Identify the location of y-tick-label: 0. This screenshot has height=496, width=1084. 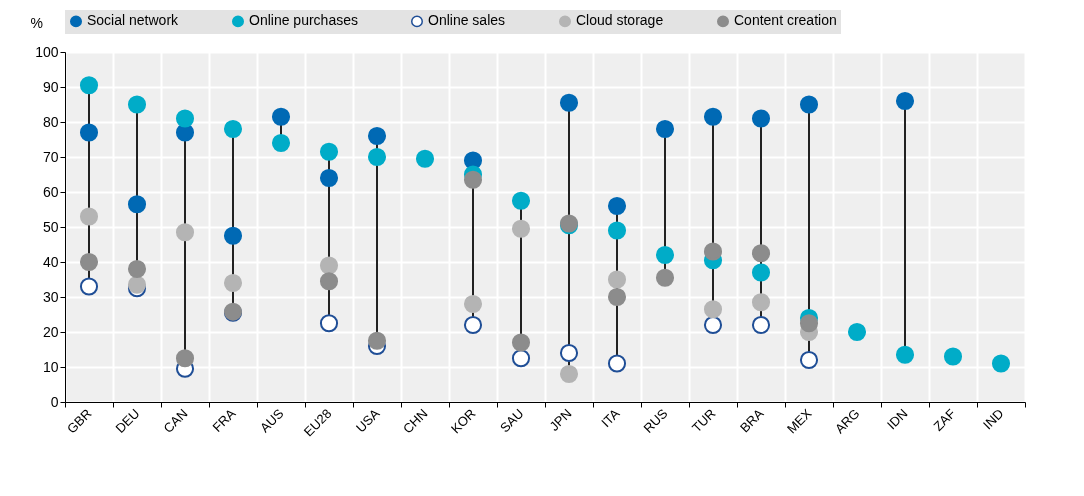
(54, 401).